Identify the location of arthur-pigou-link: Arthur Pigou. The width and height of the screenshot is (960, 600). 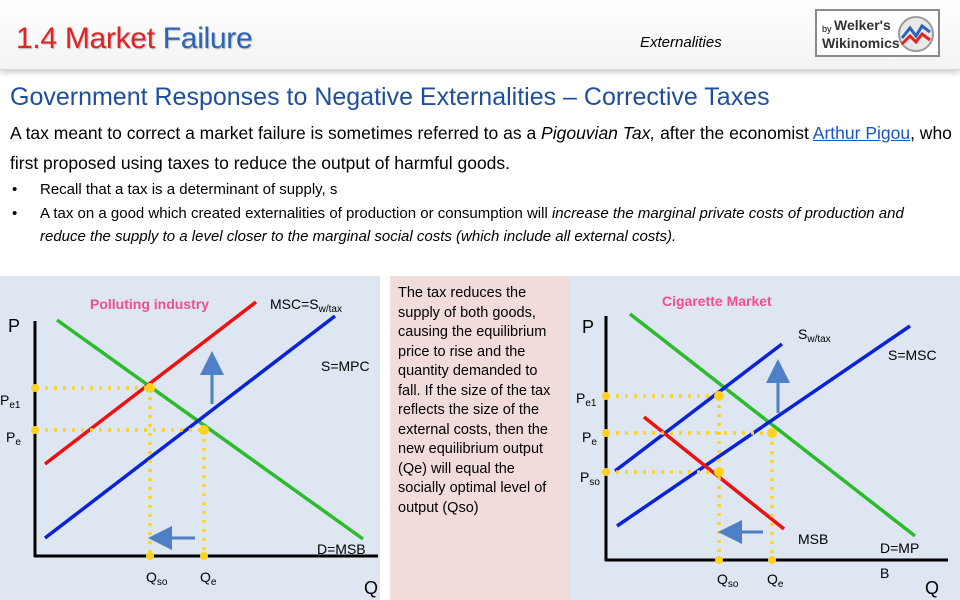
(861, 133).